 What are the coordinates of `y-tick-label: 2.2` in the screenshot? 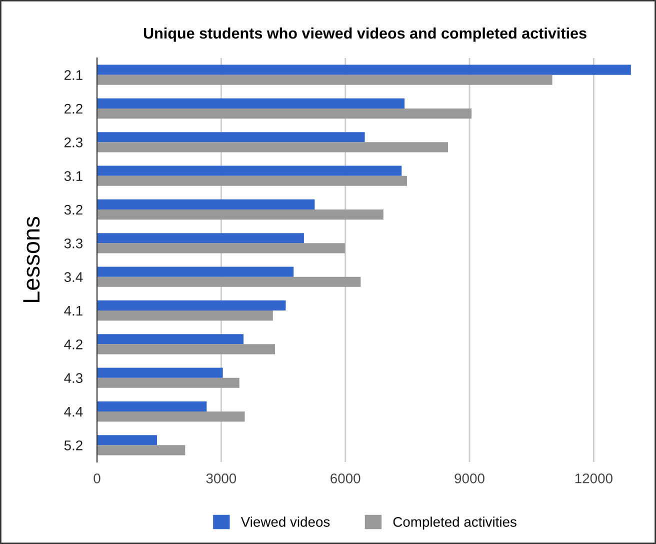 It's located at (73, 109).